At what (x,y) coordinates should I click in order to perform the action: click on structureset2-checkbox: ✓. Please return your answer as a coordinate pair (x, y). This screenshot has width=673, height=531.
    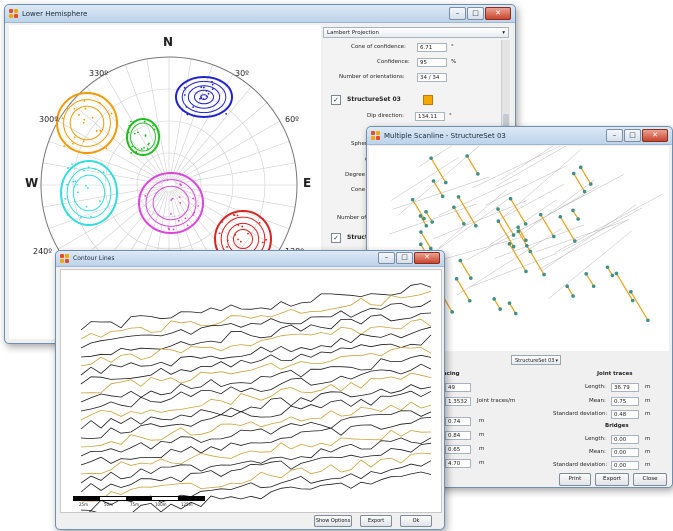
    Looking at the image, I should click on (336, 238).